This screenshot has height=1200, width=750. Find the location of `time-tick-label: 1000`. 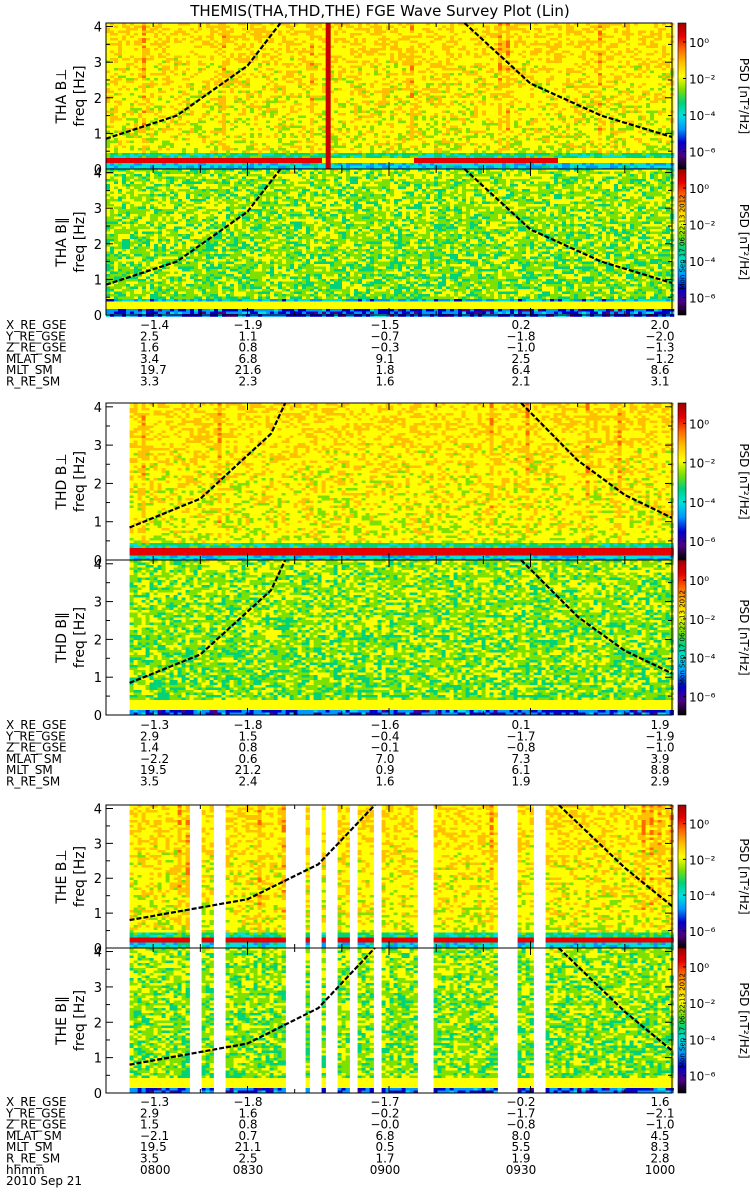

time-tick-label: 1000 is located at coordinates (660, 1170).